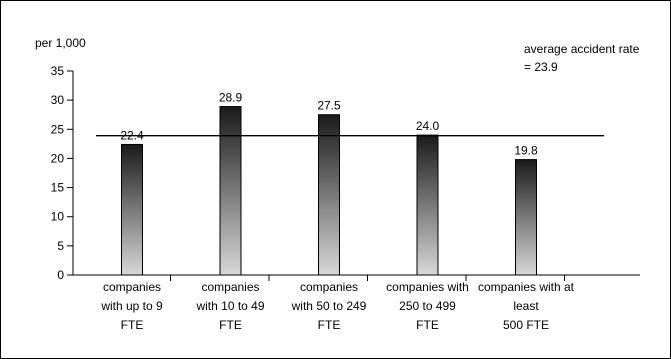  What do you see at coordinates (526, 151) in the screenshot?
I see `bar-value-label: 19.8` at bounding box center [526, 151].